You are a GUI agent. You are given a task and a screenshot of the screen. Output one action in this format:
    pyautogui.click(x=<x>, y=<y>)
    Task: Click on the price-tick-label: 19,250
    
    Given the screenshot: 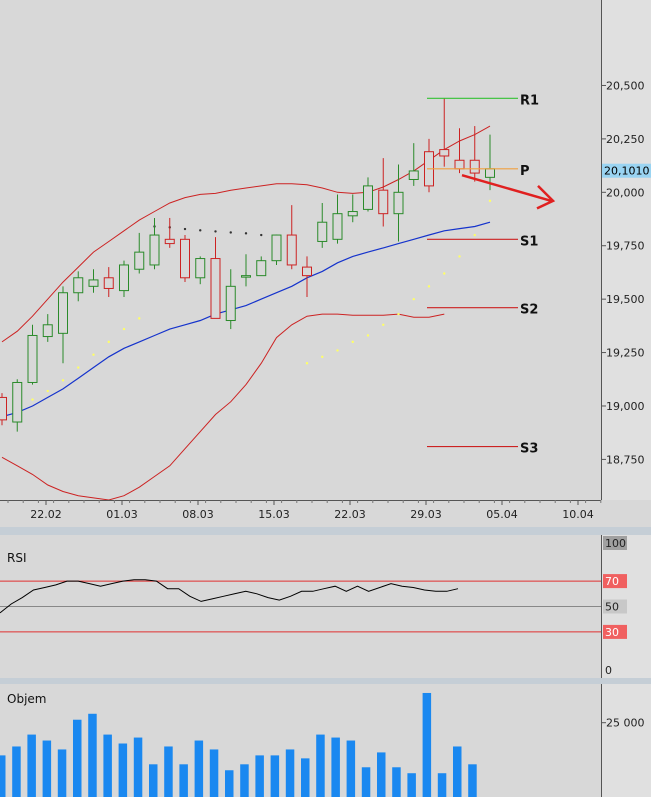 What is the action you would take?
    pyautogui.click(x=625, y=353)
    